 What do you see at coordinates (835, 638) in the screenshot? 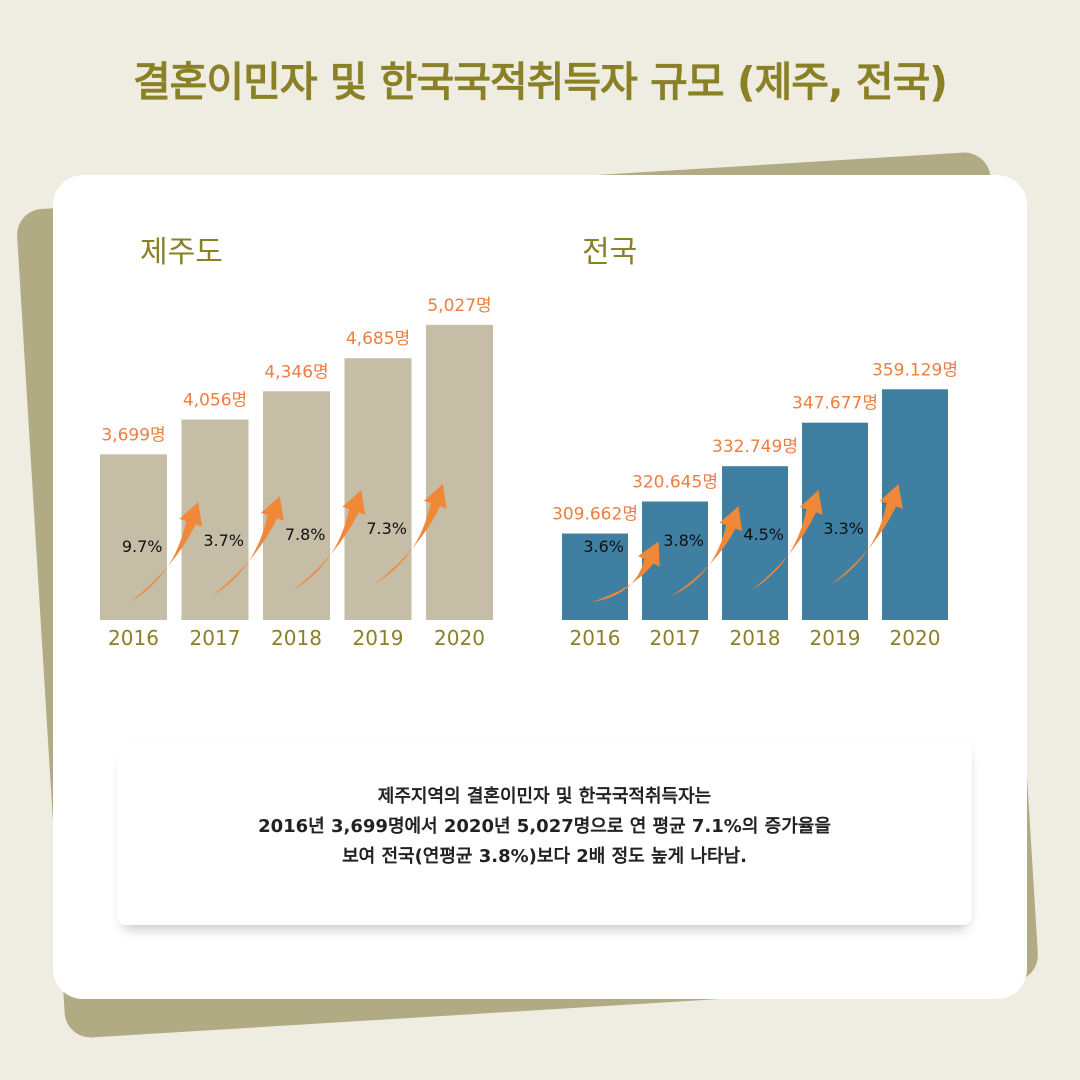
I see `year-label-national-2019: 2019` at bounding box center [835, 638].